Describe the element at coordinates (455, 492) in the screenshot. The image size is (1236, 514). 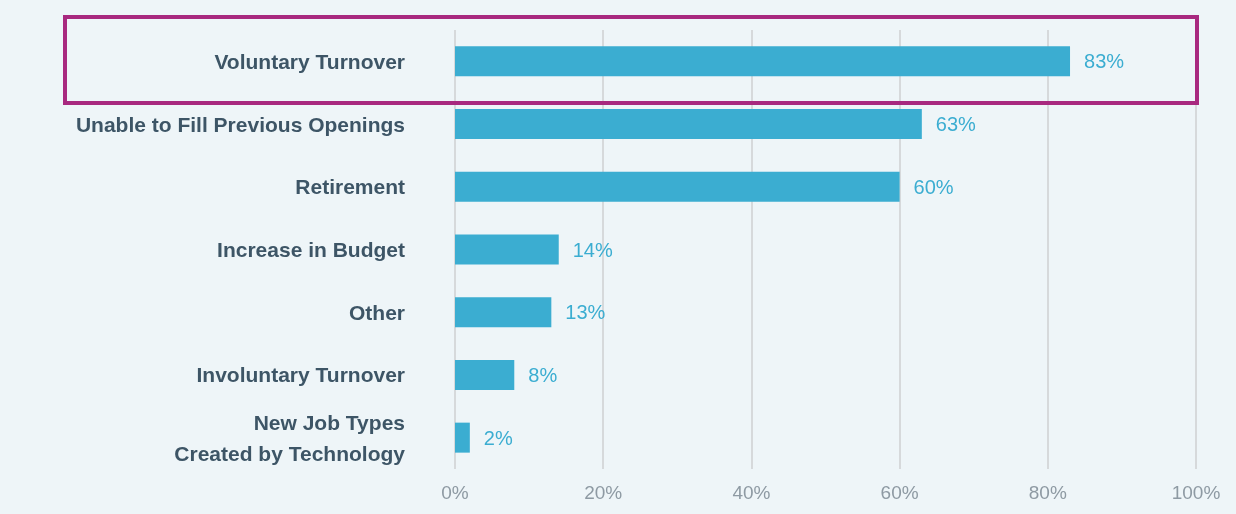
I see `x-tick-label: 0%` at that location.